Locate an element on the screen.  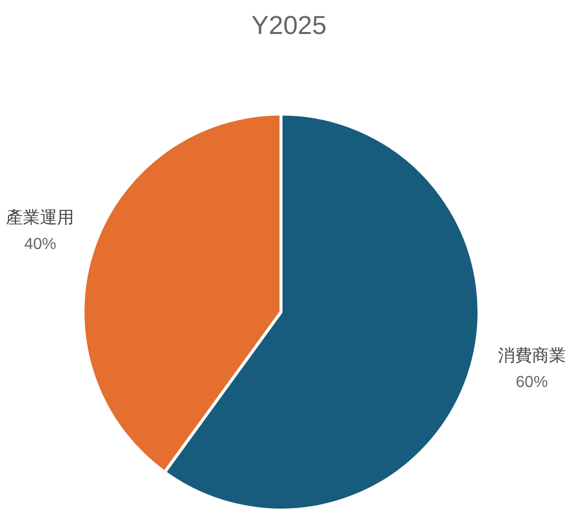
slice-label: 產業運用 is located at coordinates (40, 217).